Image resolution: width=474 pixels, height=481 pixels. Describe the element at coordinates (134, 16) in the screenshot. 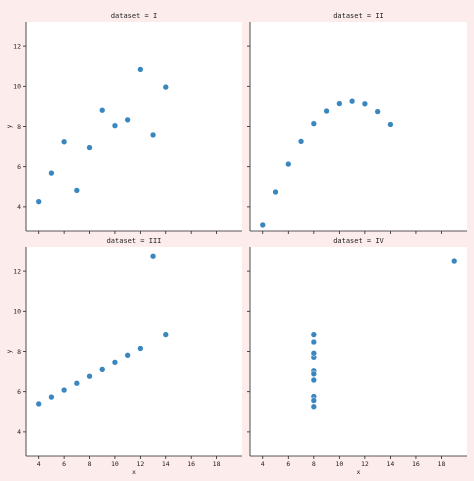

I see `panel-title: dataset = I` at that location.